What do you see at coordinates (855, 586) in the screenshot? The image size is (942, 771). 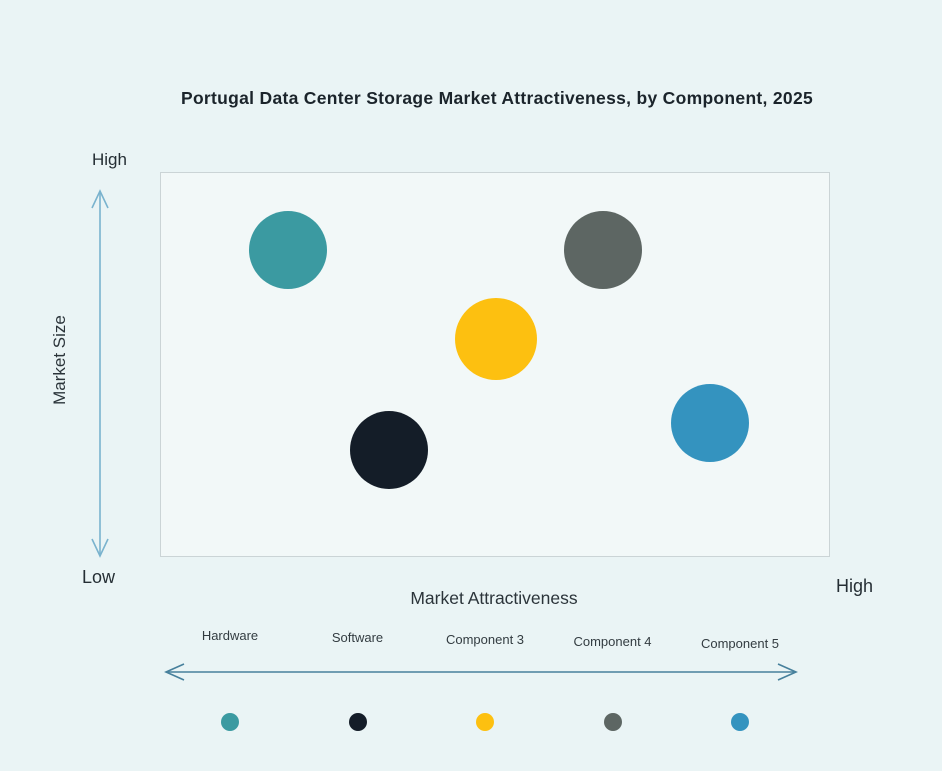 I see `x-axis-high-label: High` at bounding box center [855, 586].